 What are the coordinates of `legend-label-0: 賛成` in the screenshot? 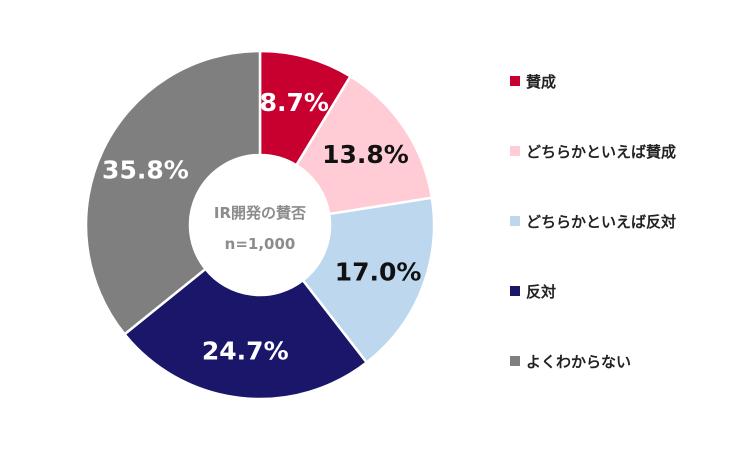 It's located at (541, 81).